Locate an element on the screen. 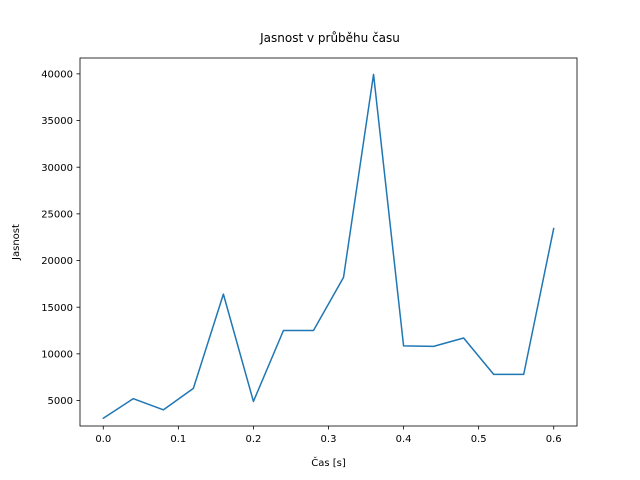 This screenshot has width=640, height=480. y-tick-label: 30000 is located at coordinates (57, 168).